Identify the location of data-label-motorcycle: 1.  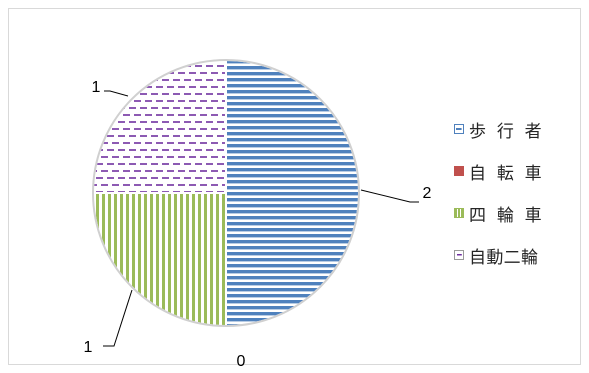
(96, 87).